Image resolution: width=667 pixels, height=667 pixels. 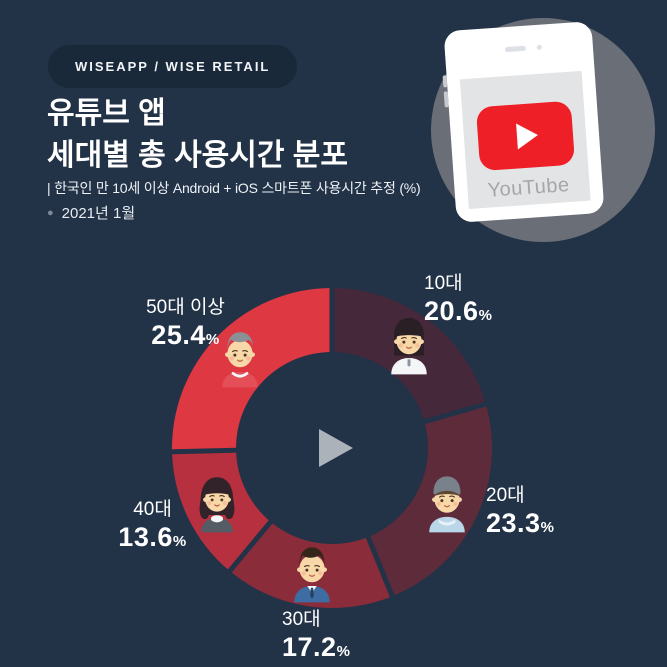 I want to click on segment-category: 10대, so click(x=443, y=283).